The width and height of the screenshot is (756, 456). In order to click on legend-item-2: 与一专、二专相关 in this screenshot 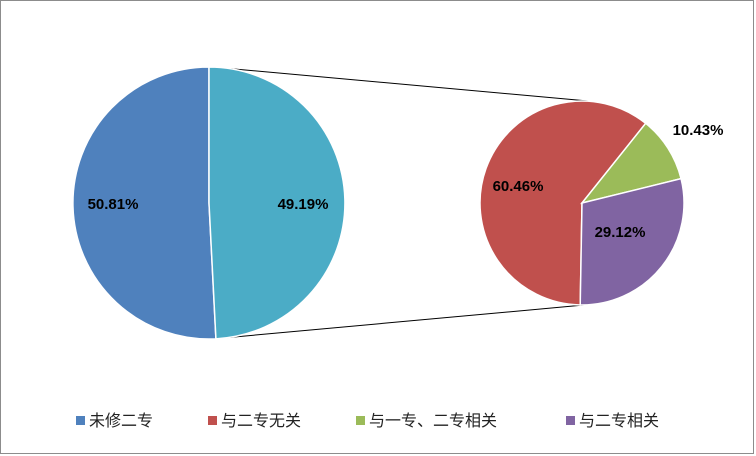, I will do `click(426, 420)`.